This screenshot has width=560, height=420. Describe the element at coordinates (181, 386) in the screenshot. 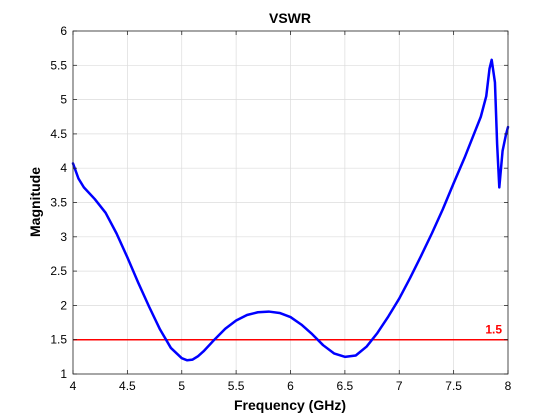

I see `x-tick-label: 5` at that location.